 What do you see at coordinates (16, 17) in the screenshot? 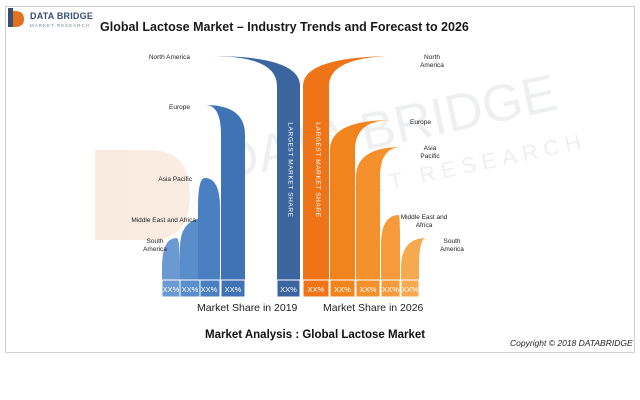
I see `logo-icon` at bounding box center [16, 17].